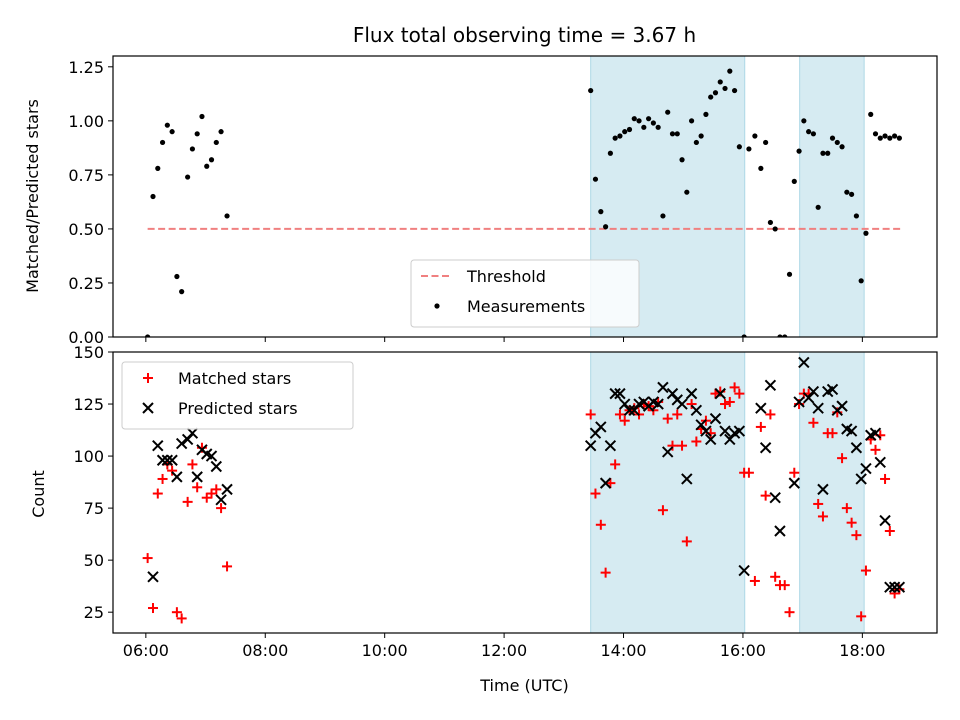  What do you see at coordinates (437, 306) in the screenshot?
I see `legend-measurement-swatch` at bounding box center [437, 306].